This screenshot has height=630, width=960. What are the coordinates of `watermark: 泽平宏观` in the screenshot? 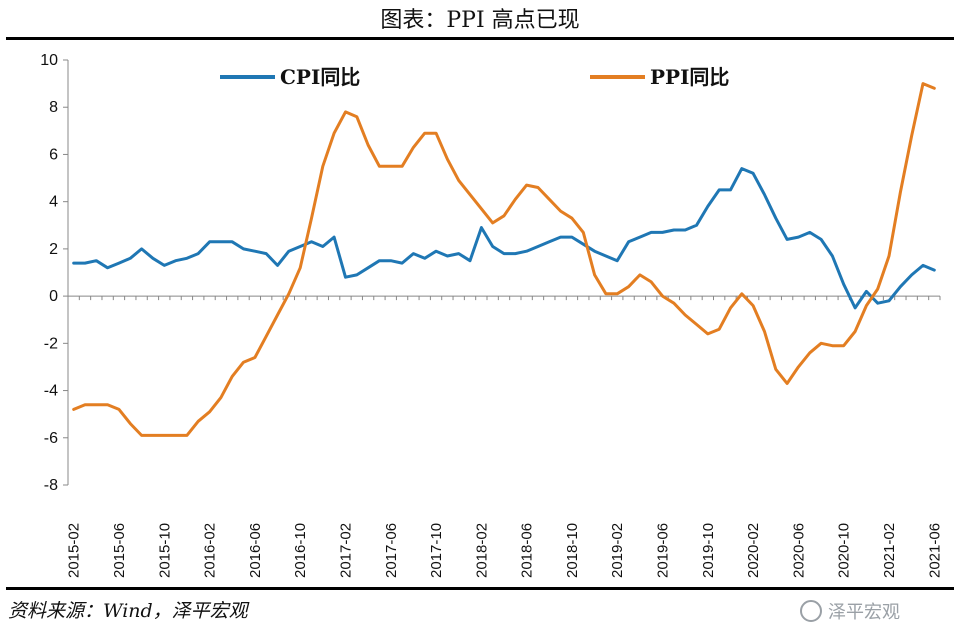 It's located at (850, 611).